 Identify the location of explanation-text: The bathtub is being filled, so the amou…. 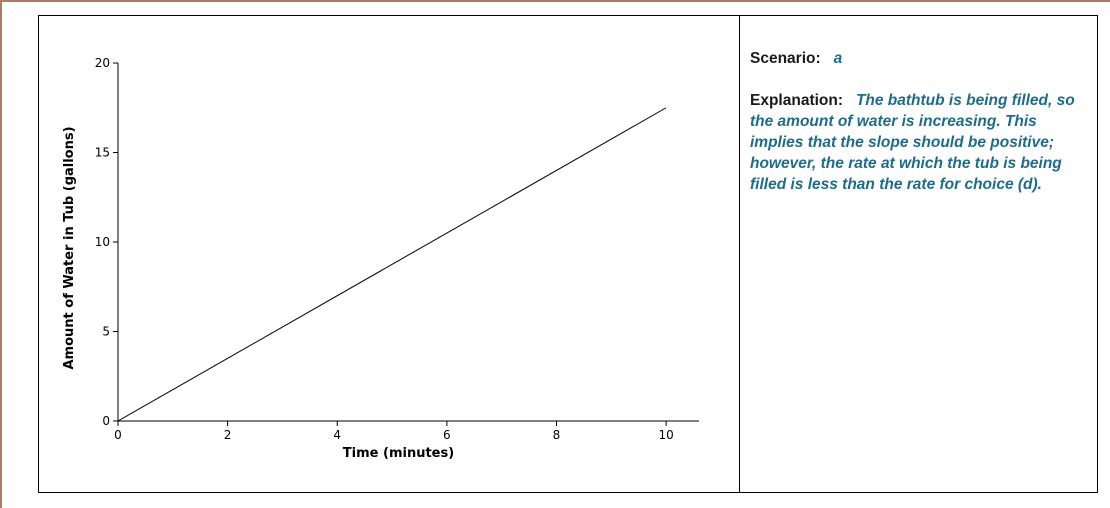
(912, 142).